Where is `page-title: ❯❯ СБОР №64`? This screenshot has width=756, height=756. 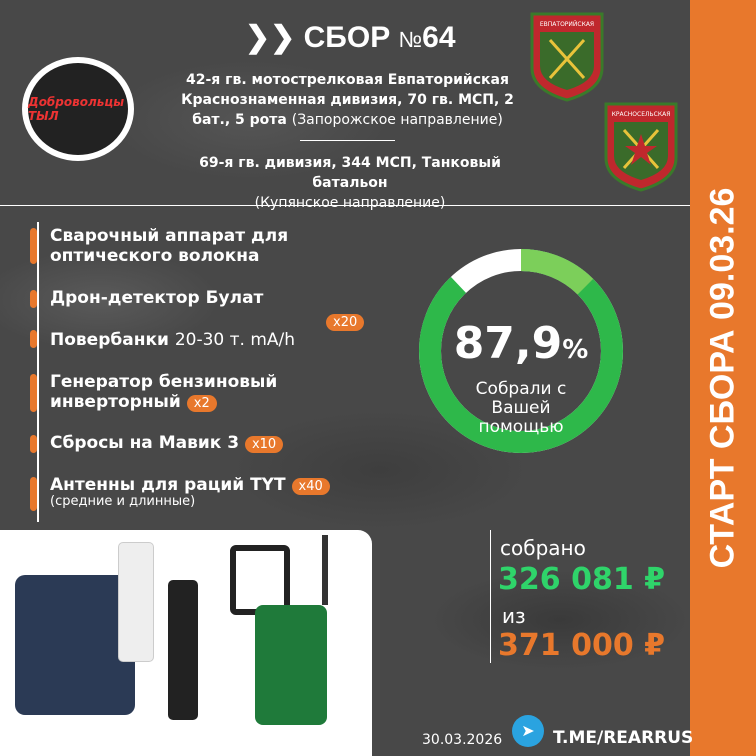 page-title: ❯❯ СБОР №64 is located at coordinates (350, 37).